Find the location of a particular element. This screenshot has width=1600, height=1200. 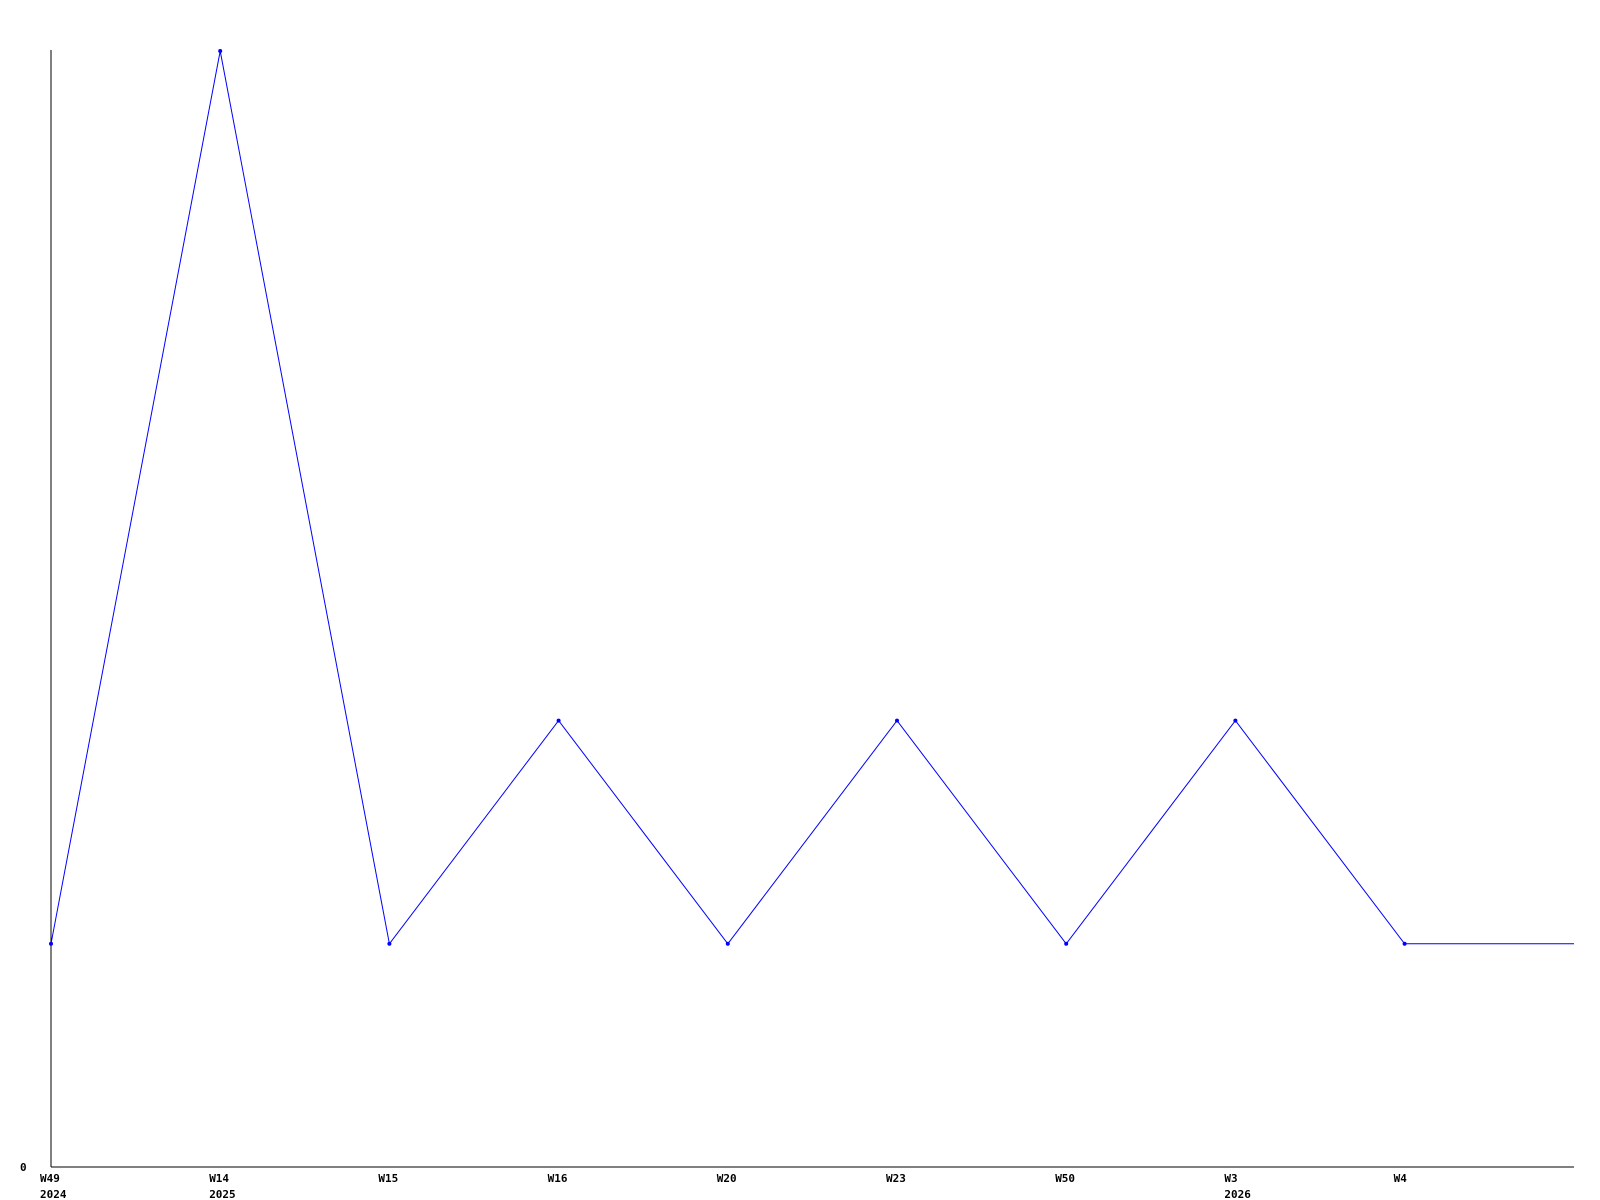

data-point-w49 is located at coordinates (51, 943).